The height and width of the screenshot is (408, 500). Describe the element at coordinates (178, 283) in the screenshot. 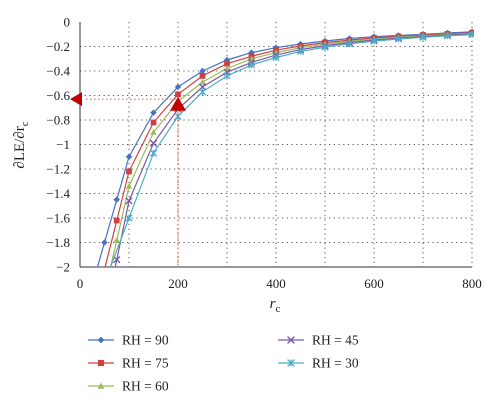

I see `x-tick-label: 200` at that location.